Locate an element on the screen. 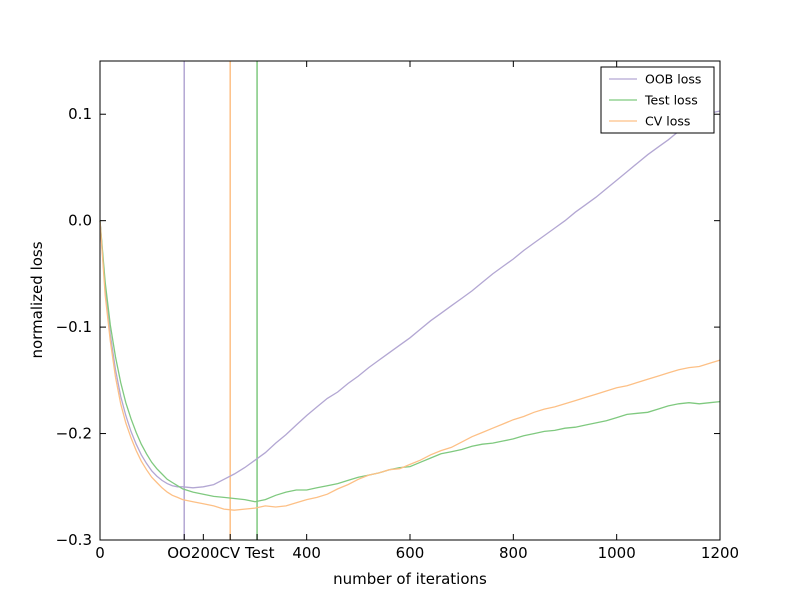 This screenshot has height=600, width=800. legend: OOB loss Test loss CV loss is located at coordinates (657, 100).